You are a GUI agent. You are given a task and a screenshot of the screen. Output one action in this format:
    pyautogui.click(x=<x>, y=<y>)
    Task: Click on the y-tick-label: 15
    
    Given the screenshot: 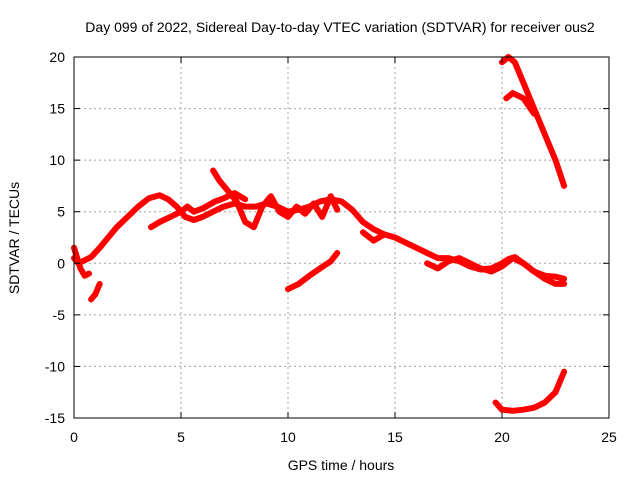 What is the action you would take?
    pyautogui.click(x=57, y=109)
    